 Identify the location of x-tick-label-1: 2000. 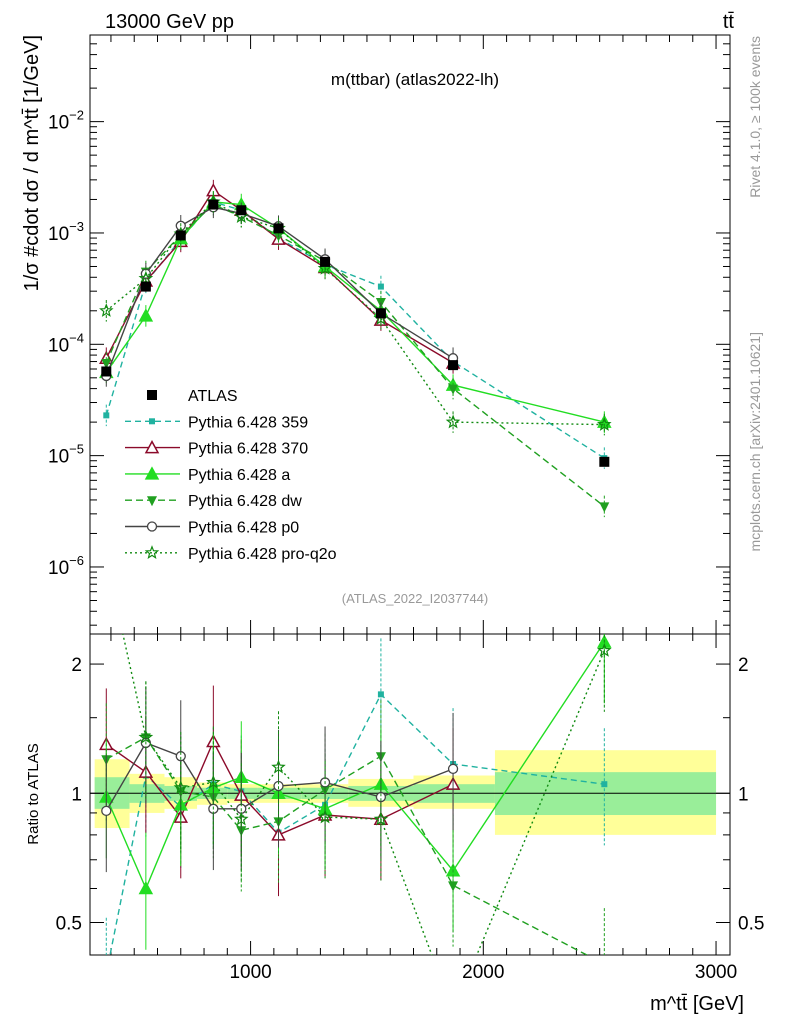
(483, 972).